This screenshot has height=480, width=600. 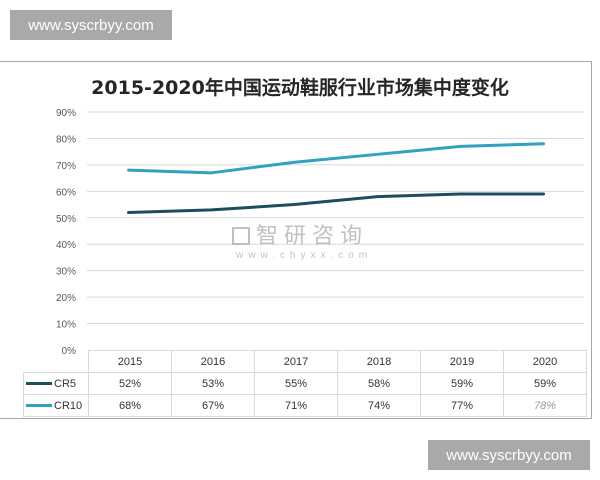 What do you see at coordinates (39, 406) in the screenshot?
I see `legend-line-icon-cr10` at bounding box center [39, 406].